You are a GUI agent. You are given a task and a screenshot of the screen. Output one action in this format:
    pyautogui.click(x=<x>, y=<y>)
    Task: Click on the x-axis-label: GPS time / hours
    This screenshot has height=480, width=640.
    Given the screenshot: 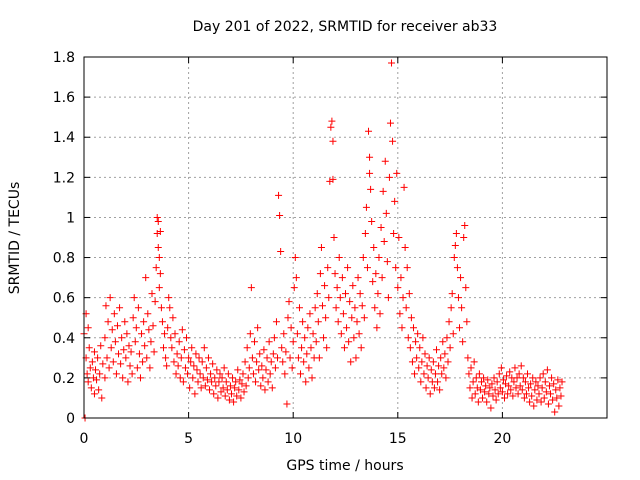 What is the action you would take?
    pyautogui.click(x=344, y=466)
    